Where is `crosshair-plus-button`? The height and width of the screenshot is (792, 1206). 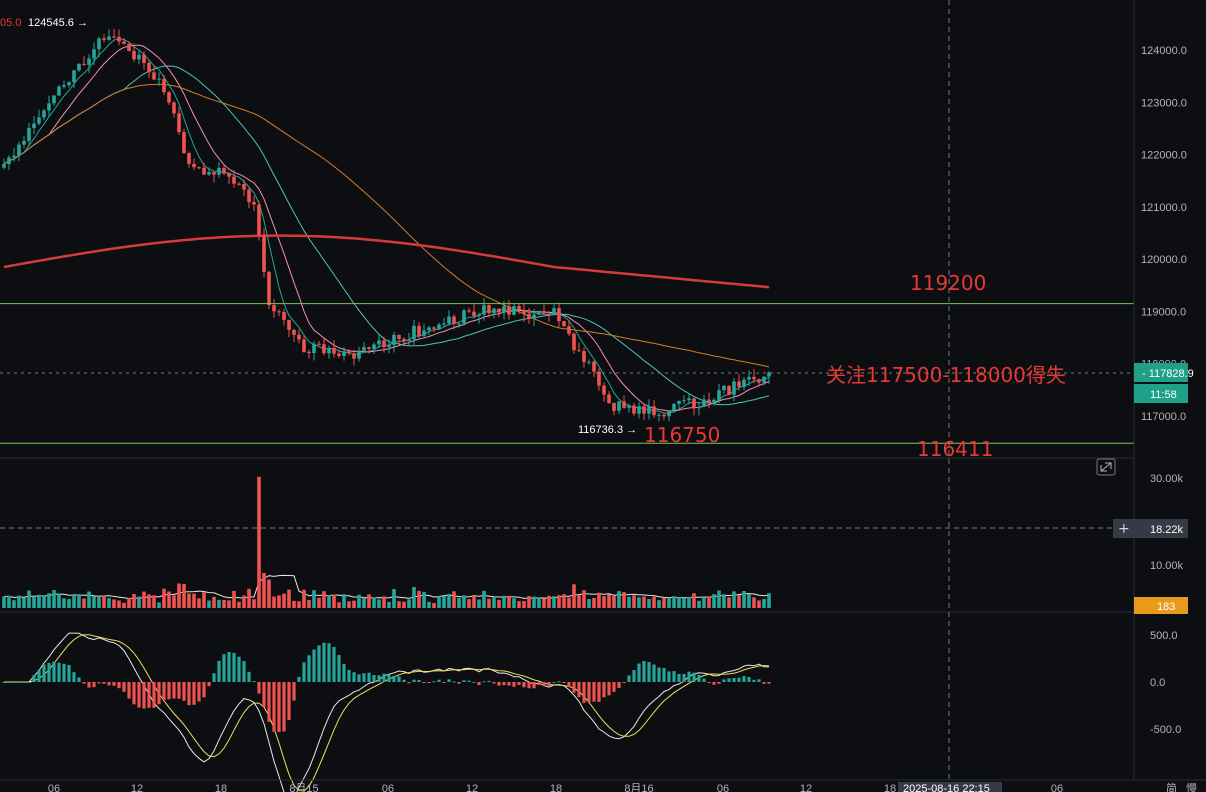 crosshair-plus-button is located at coordinates (1123, 528).